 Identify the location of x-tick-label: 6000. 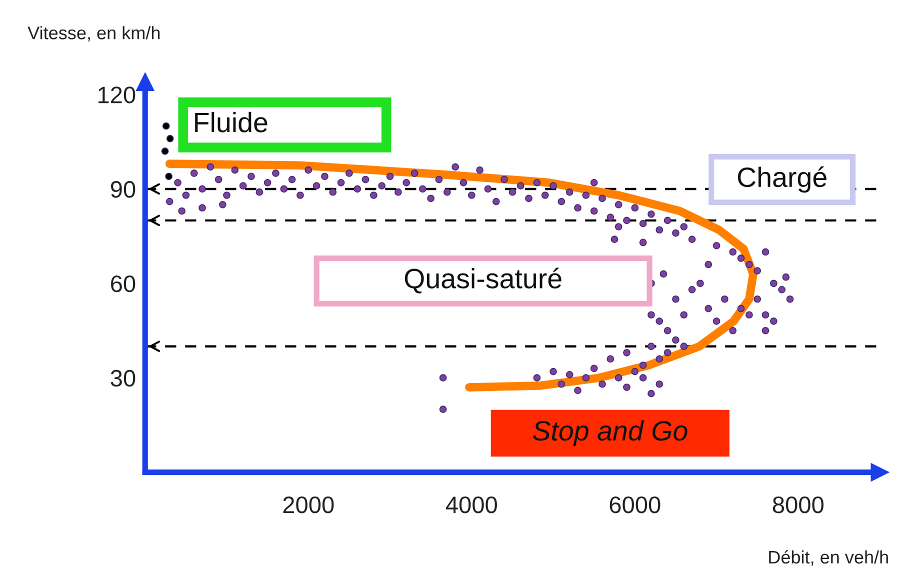
(635, 505).